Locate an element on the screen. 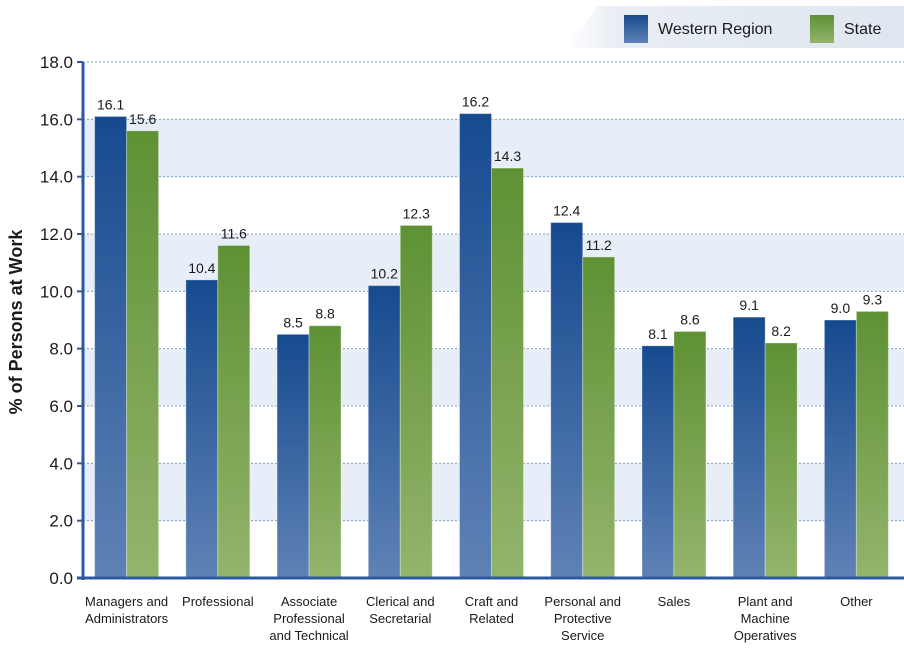  category-label: Sales is located at coordinates (674, 601).